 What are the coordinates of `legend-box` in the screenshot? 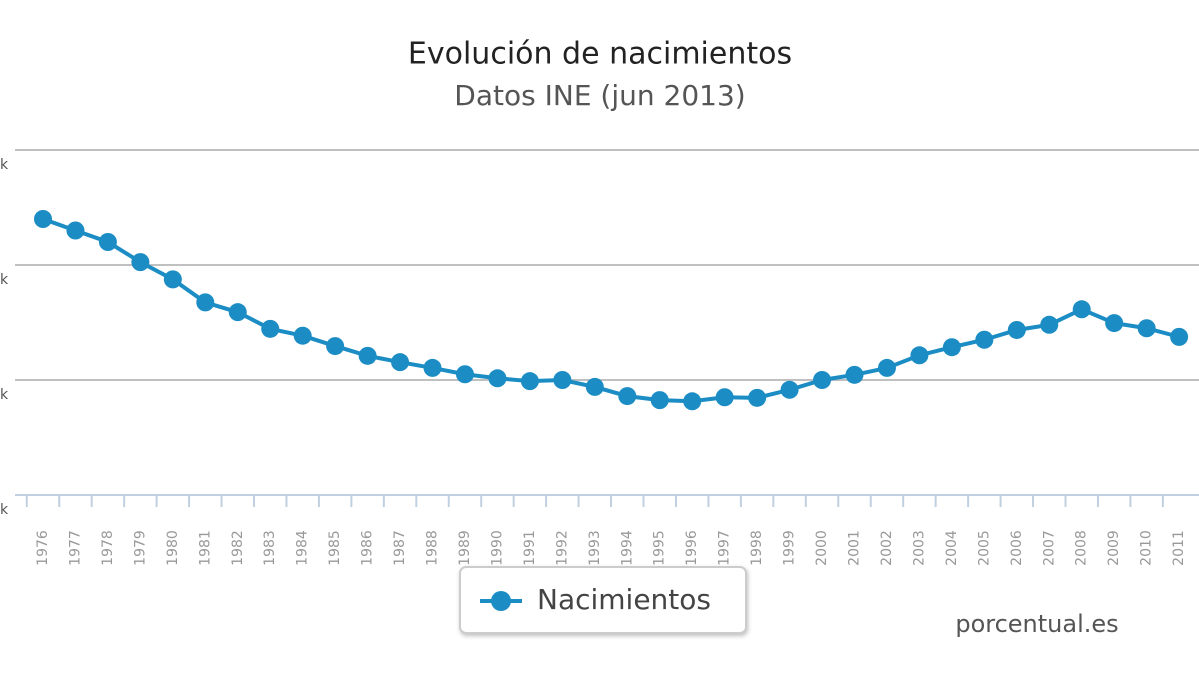 It's located at (603, 600).